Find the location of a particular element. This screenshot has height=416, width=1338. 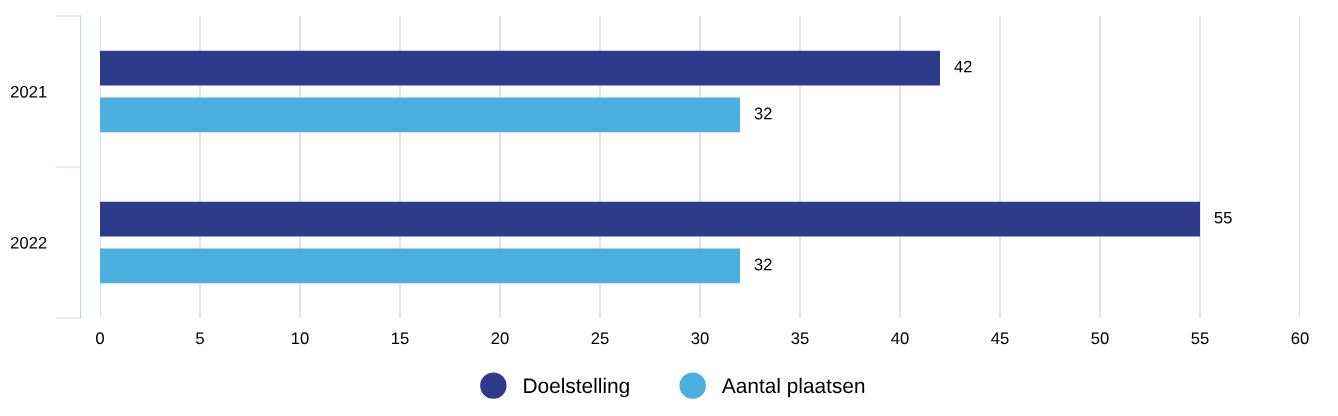

x-tick-label: 0 is located at coordinates (100, 338).